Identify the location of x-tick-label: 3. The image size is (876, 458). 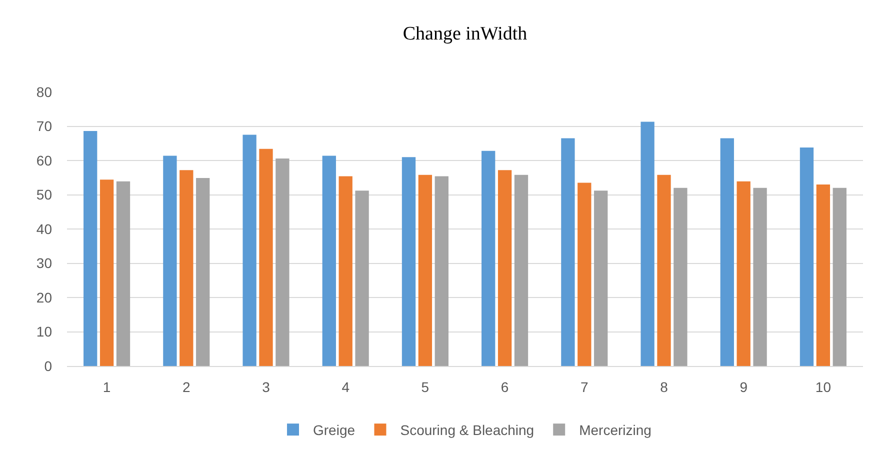
(266, 386).